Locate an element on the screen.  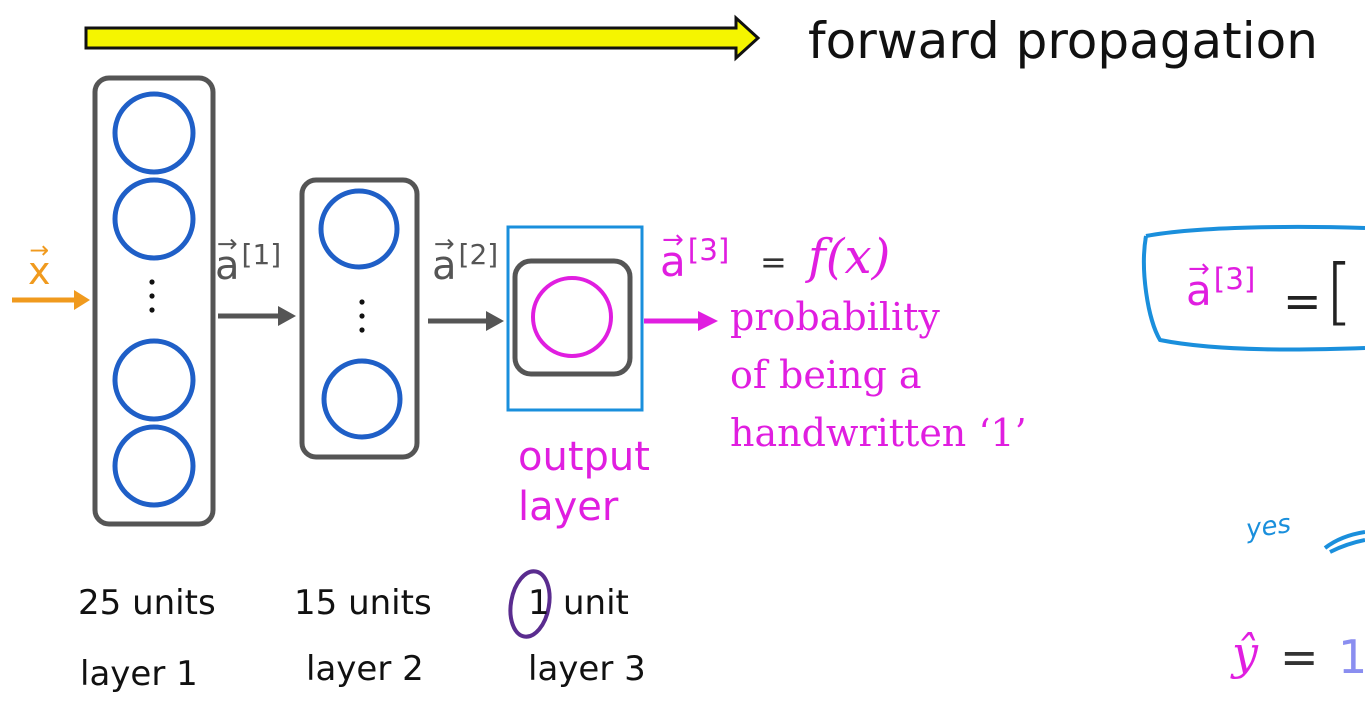
input-arrow is located at coordinates (51, 300).